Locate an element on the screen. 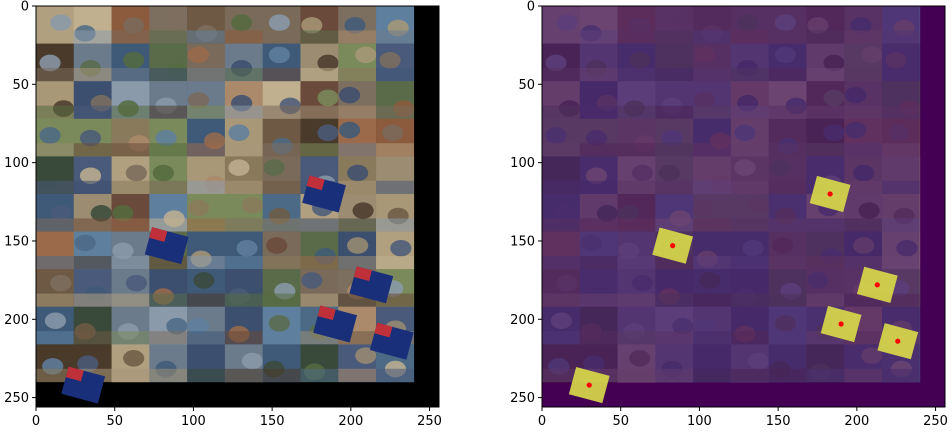 The image size is (952, 433). center-marker is located at coordinates (830, 194).